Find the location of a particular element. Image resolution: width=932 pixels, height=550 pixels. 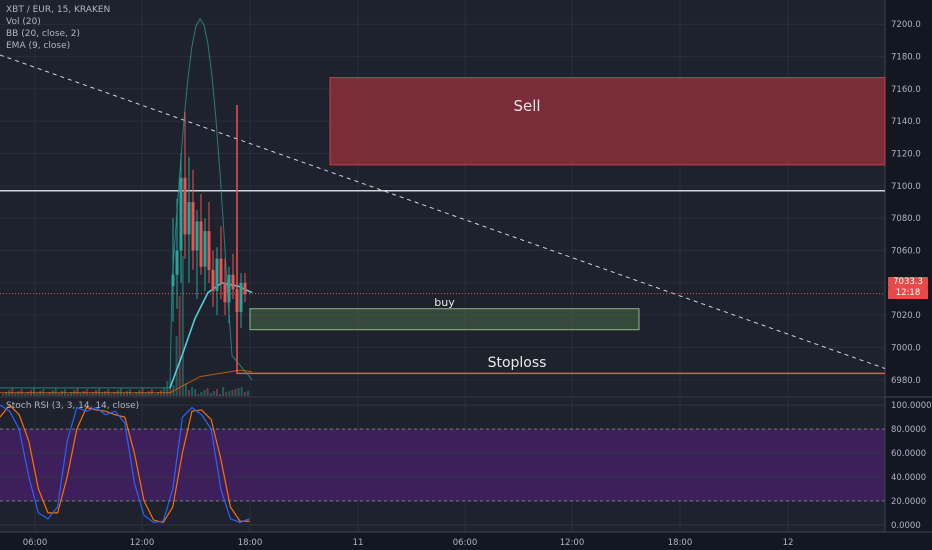

price-tick-label: 6980.0 is located at coordinates (906, 381).